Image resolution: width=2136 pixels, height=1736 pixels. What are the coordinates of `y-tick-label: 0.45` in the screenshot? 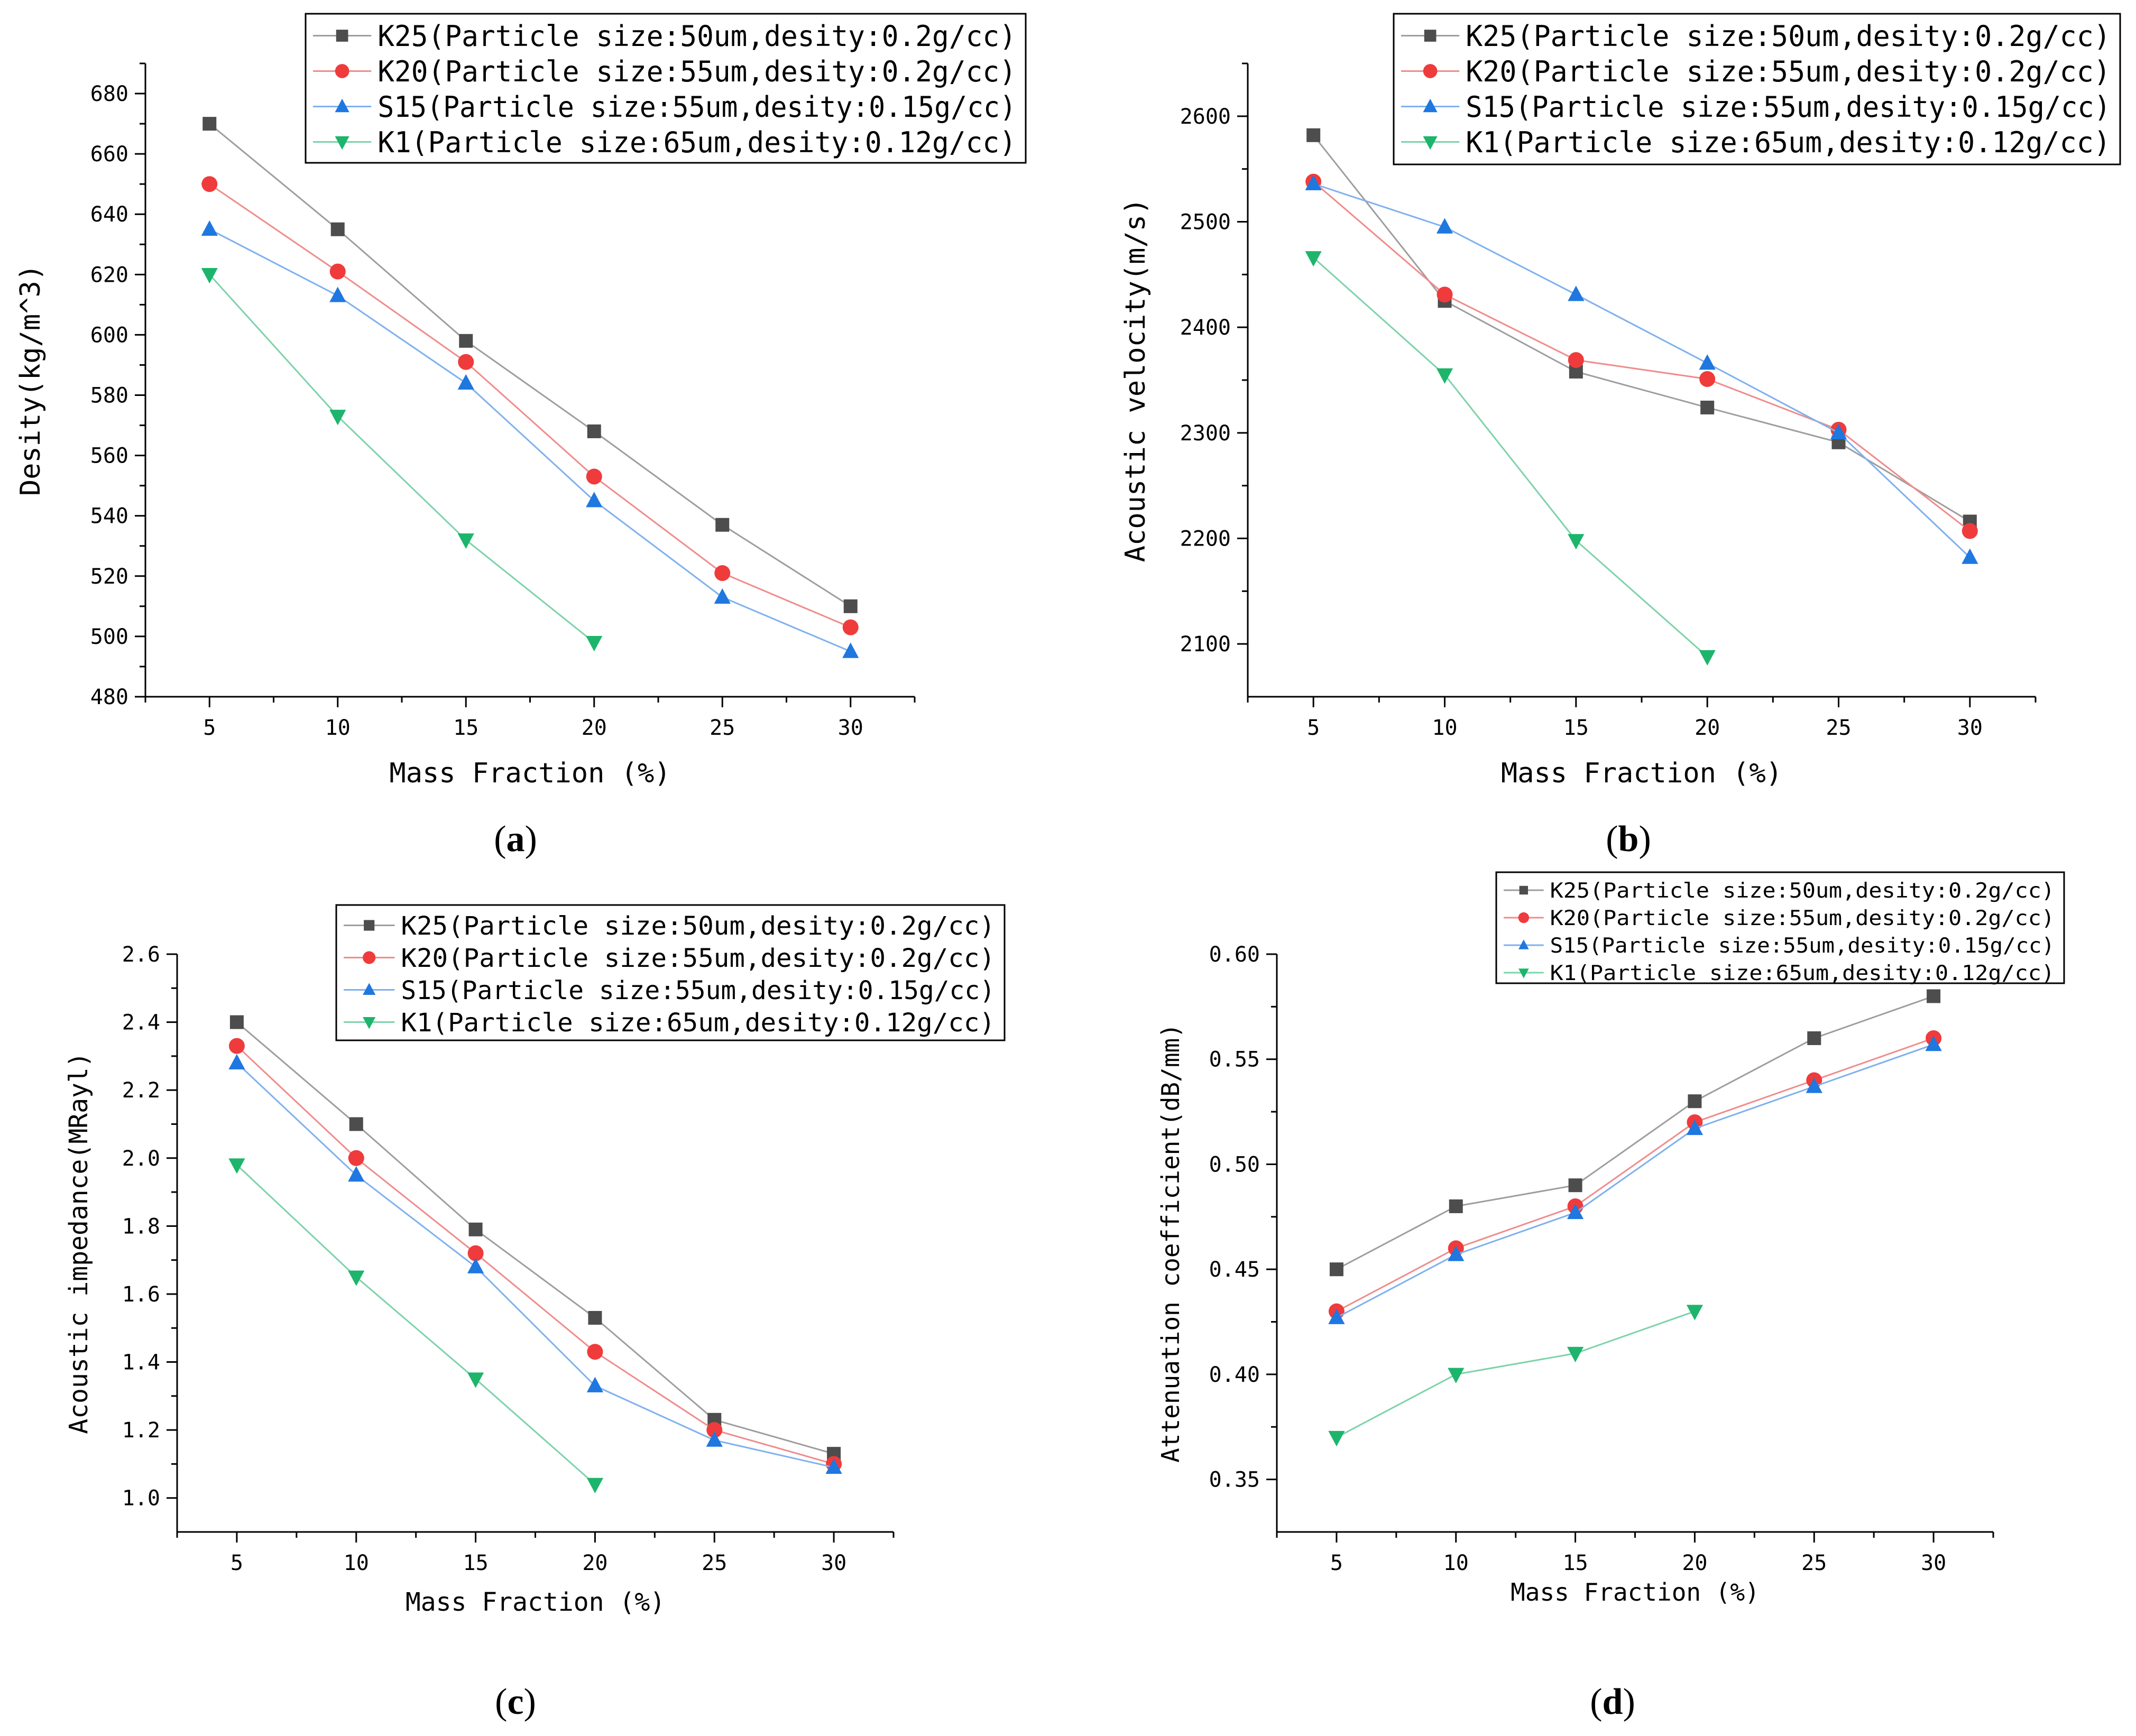 It's located at (1234, 1270).